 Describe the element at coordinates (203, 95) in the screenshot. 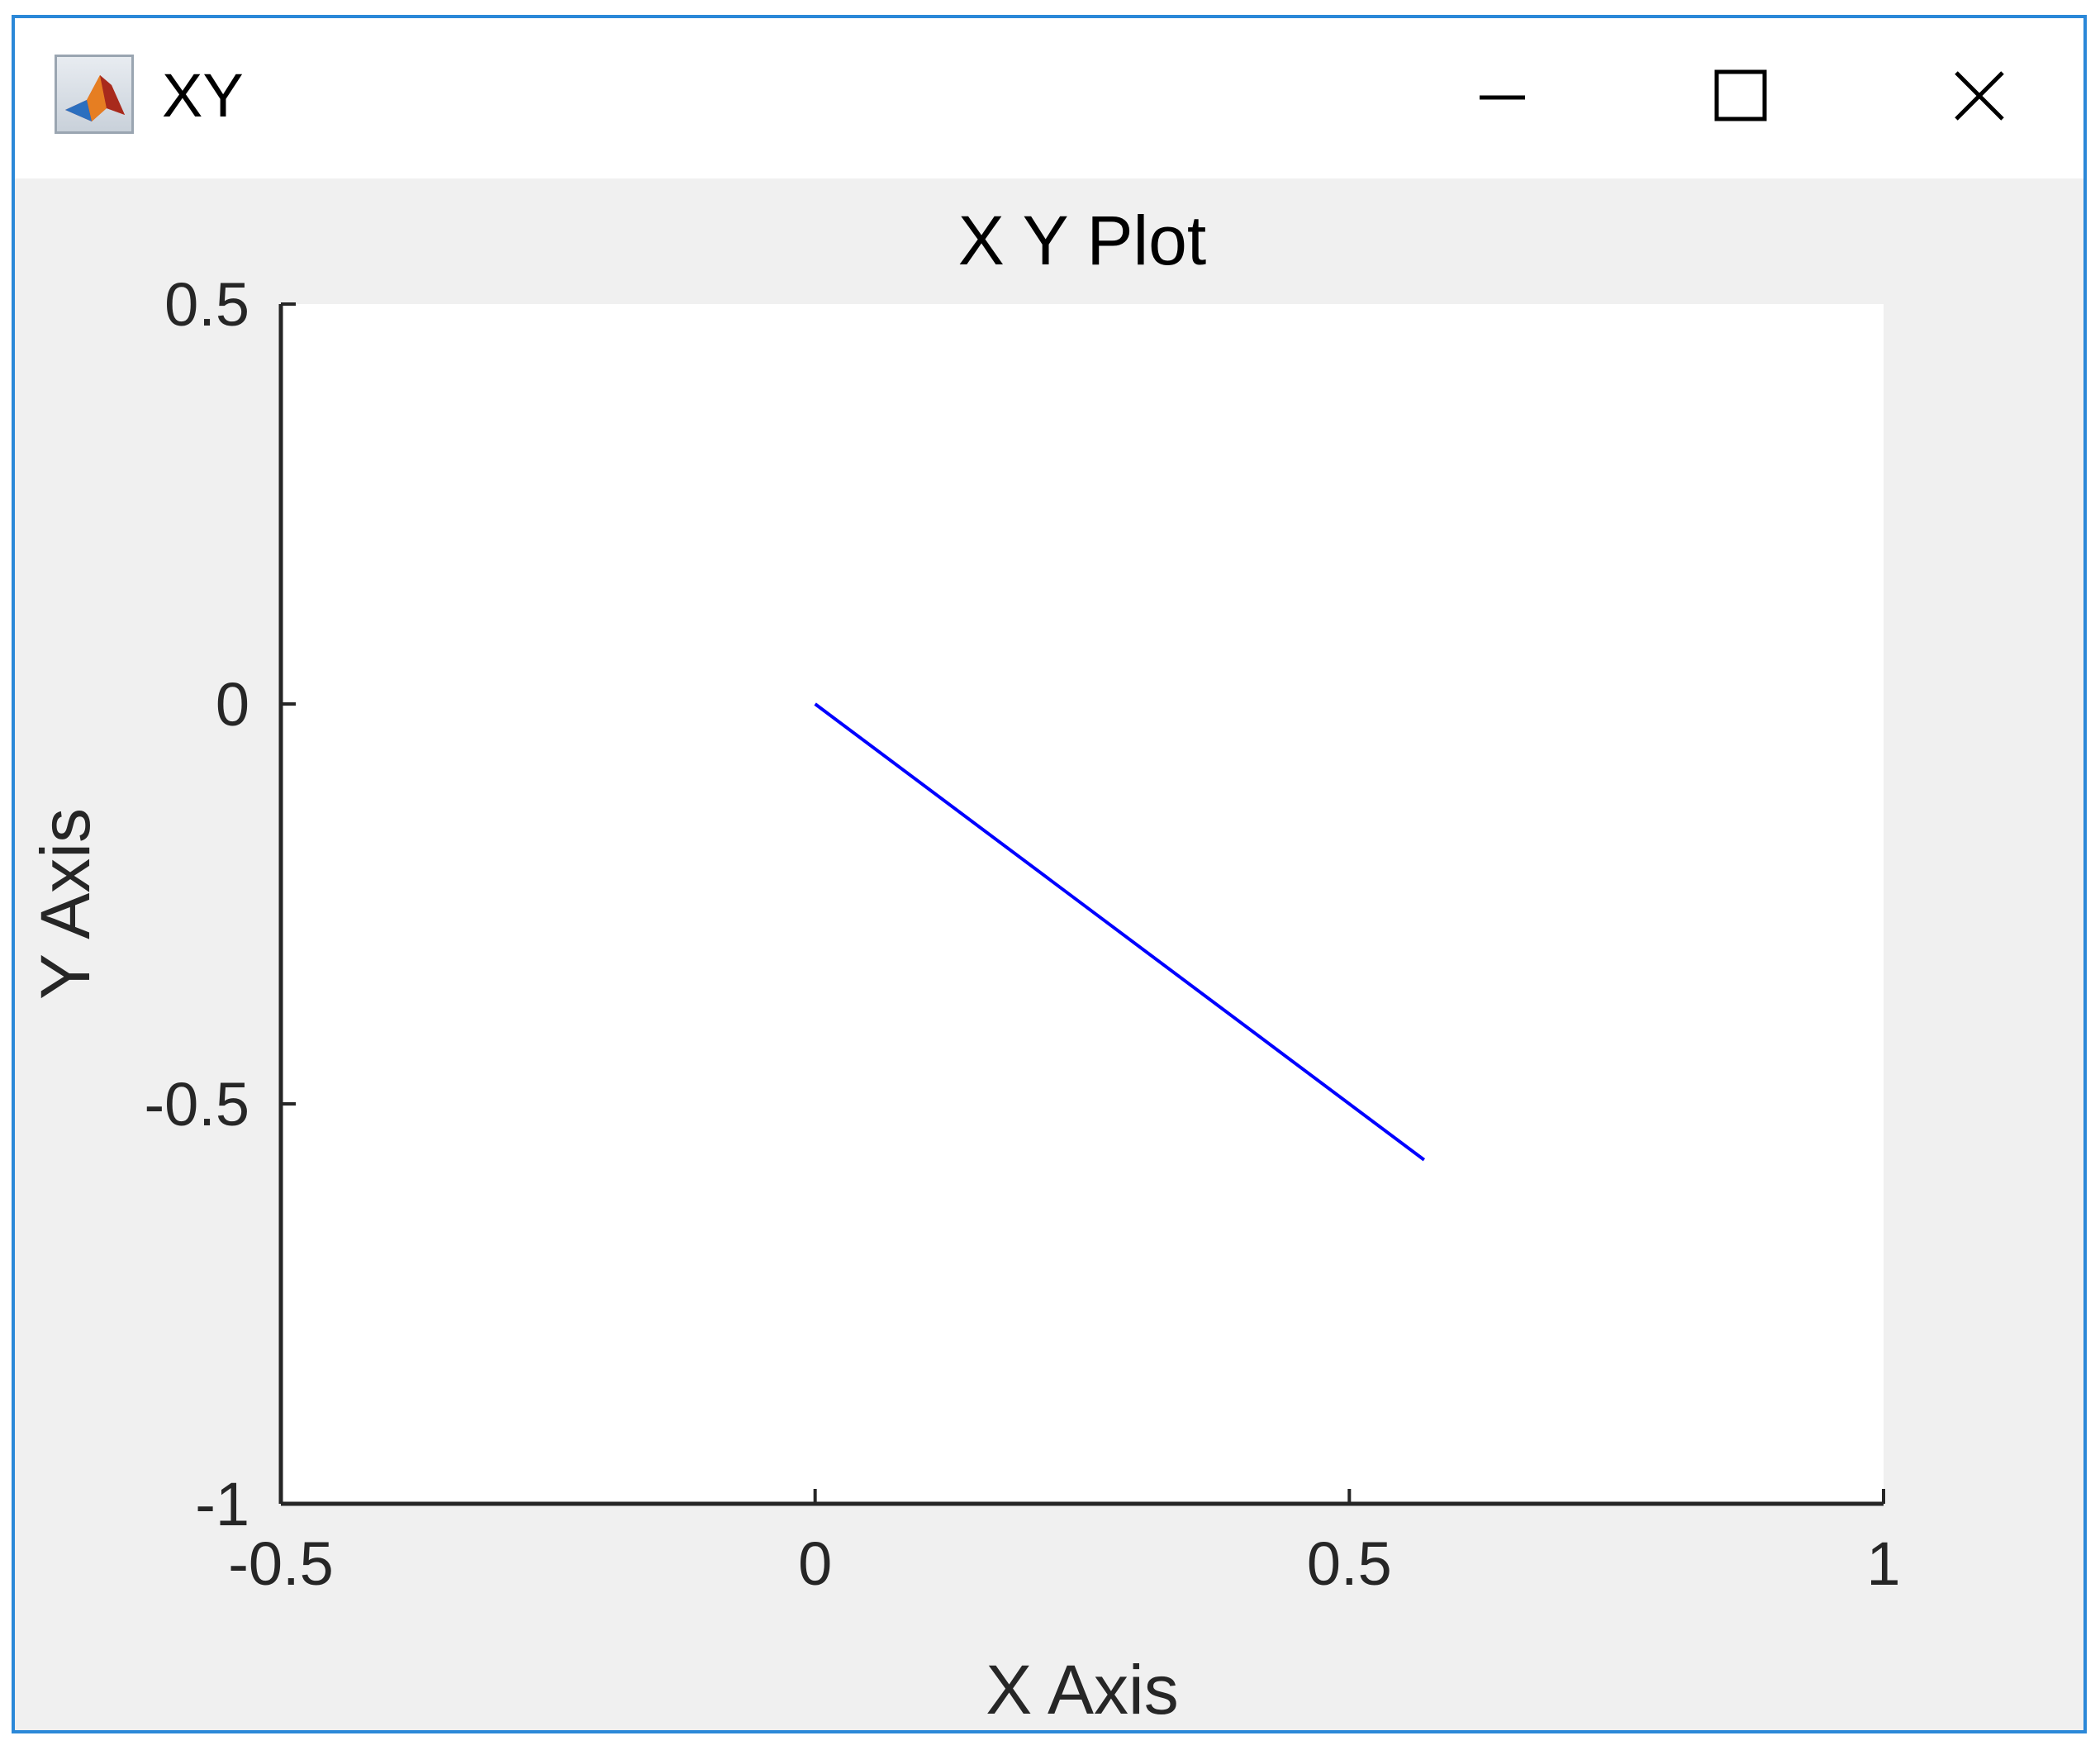

I see `window-title: XY` at that location.